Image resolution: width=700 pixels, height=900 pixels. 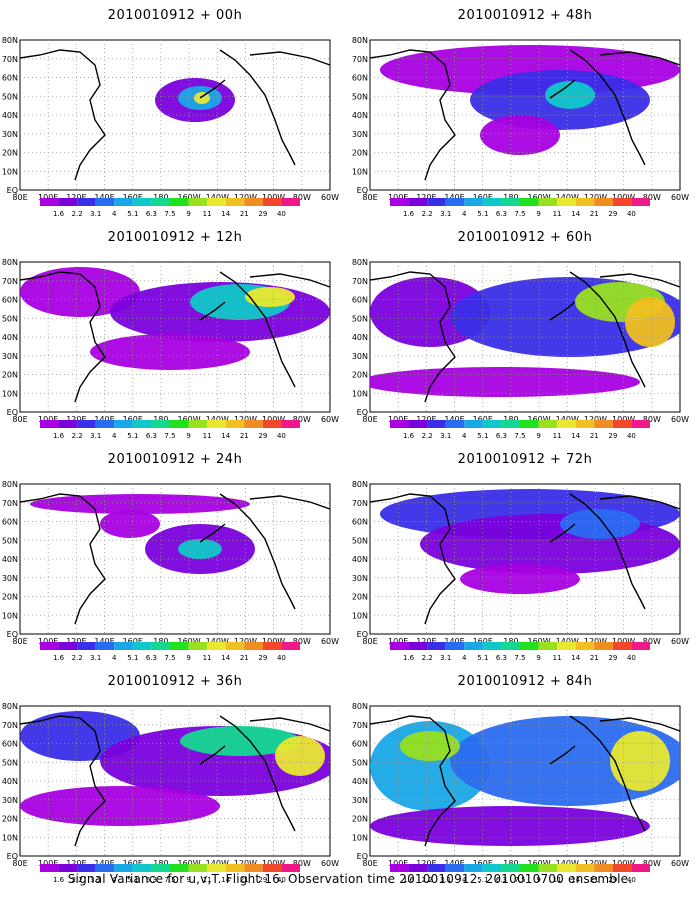 What do you see at coordinates (273, 197) in the screenshot?
I see `lon-tick-label: 100W` at bounding box center [273, 197].